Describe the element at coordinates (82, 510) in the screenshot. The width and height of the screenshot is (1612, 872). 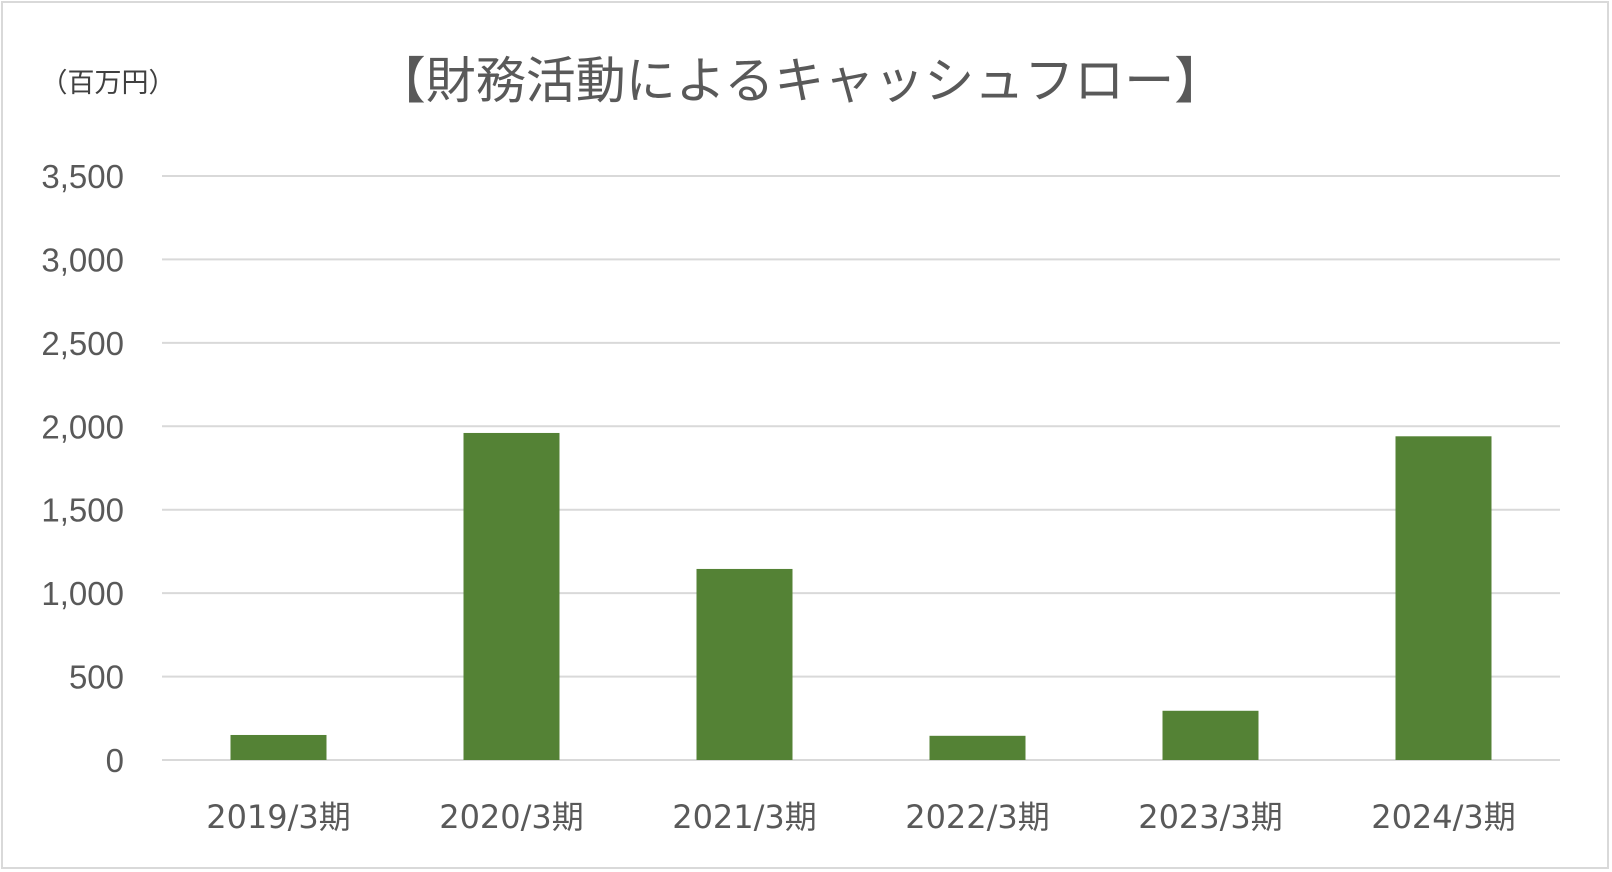
I see `y-tick-label: 1,500` at that location.